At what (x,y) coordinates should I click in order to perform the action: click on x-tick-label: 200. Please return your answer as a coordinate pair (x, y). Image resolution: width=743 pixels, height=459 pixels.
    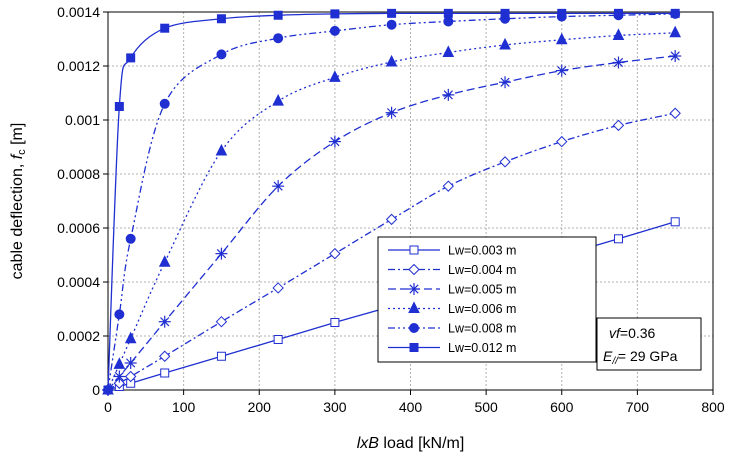
    Looking at the image, I should click on (260, 407).